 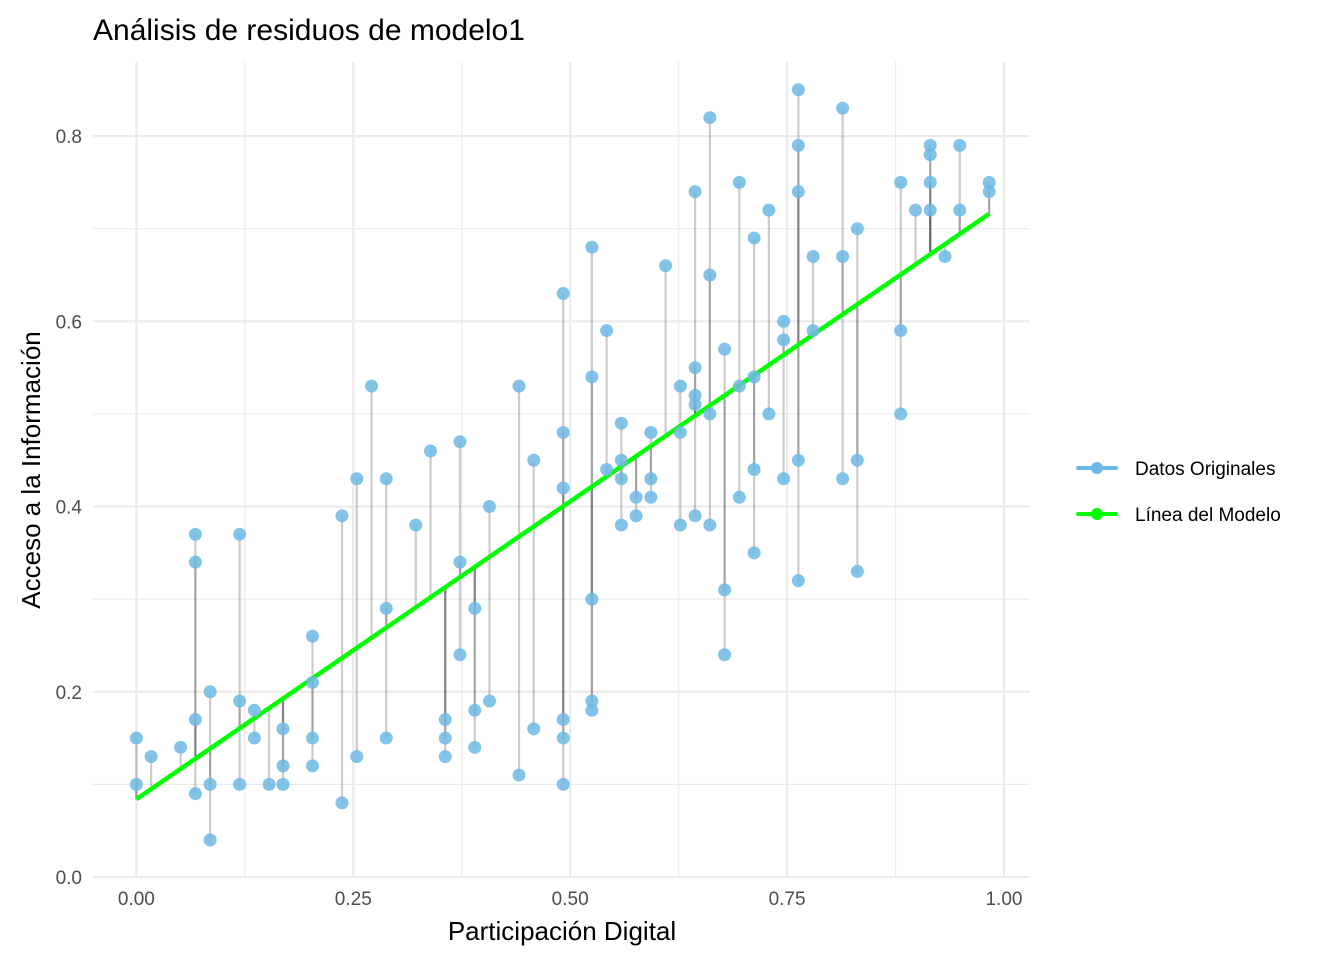 What do you see at coordinates (1205, 469) in the screenshot?
I see `legend-label-datos: Datos Originales` at bounding box center [1205, 469].